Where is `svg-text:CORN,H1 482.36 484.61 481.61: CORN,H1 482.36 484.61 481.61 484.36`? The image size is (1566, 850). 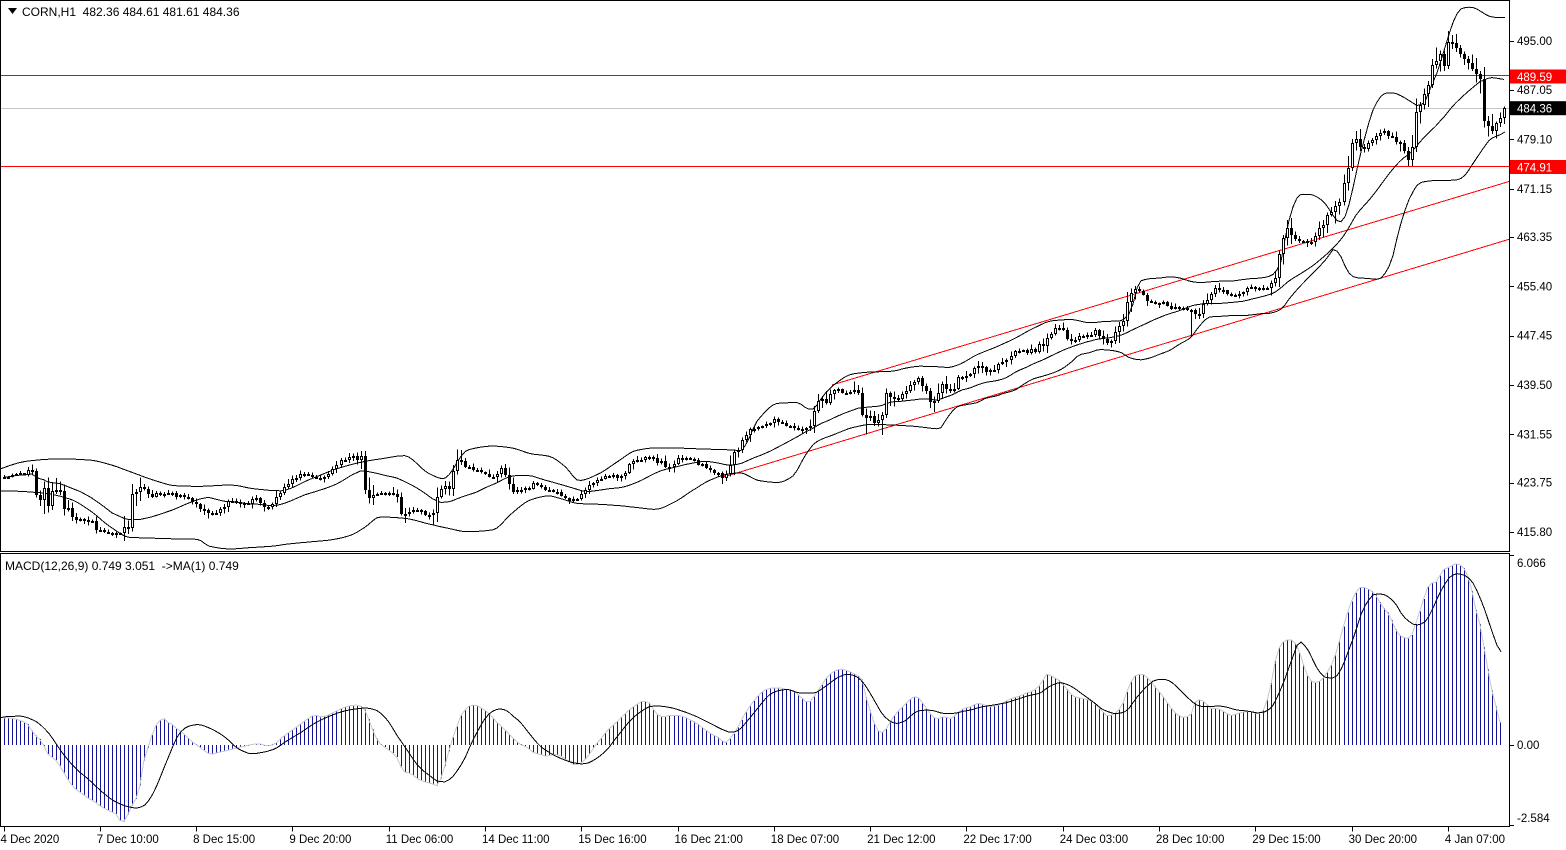 svg-text:CORN,H1 482.36 484.61 481.61: CORN,H1 482.36 484.61 481.61 484.36 is located at coordinates (131, 12).